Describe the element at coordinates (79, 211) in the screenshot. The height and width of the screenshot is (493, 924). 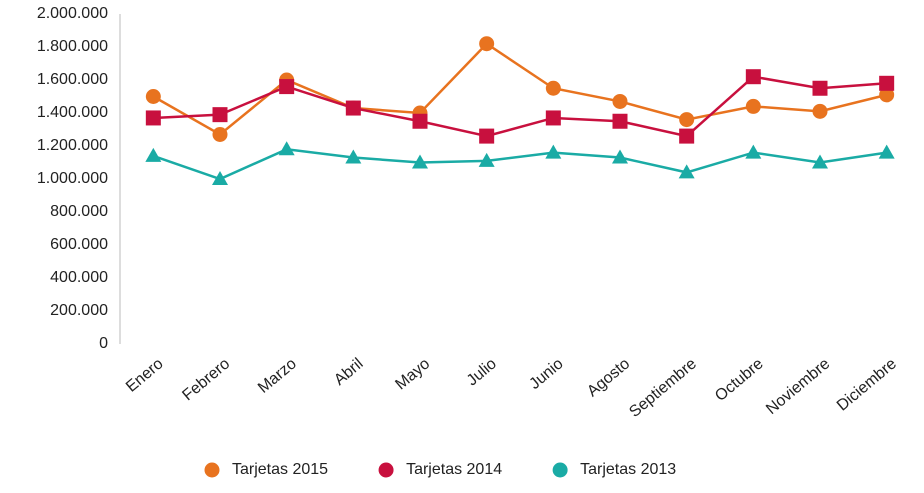
I see `y-tick-label: 800.000` at that location.